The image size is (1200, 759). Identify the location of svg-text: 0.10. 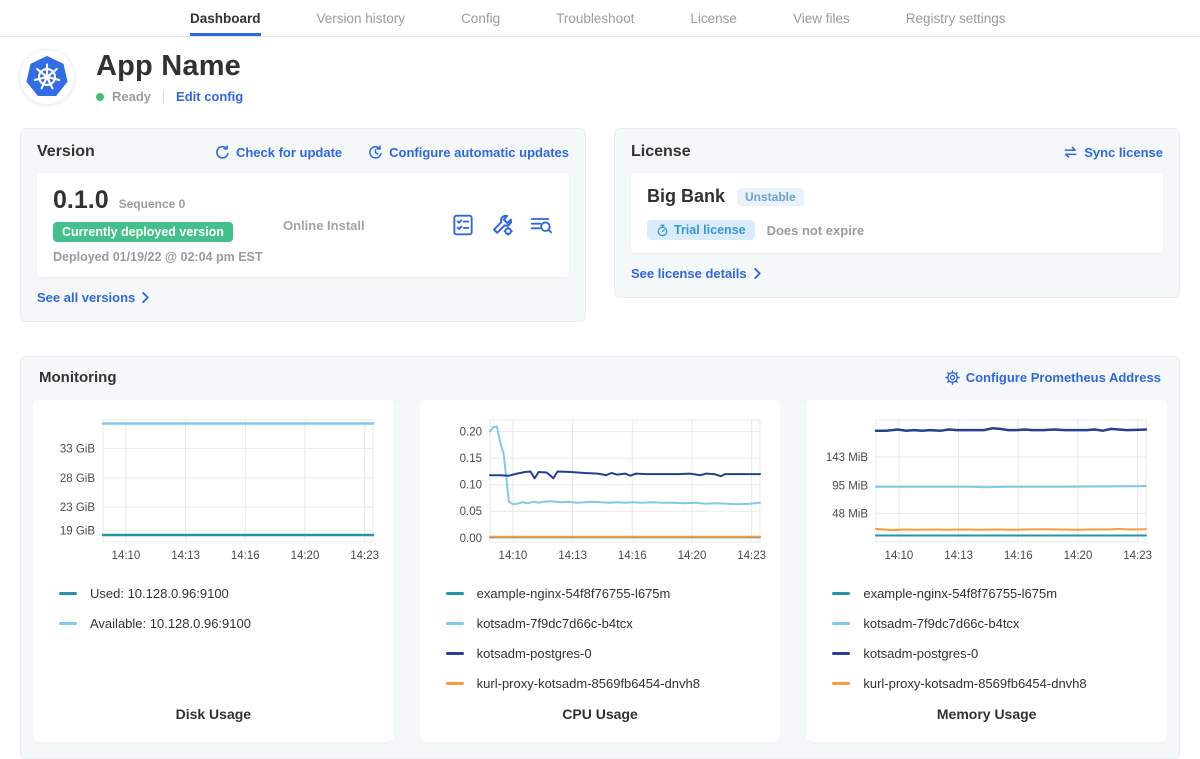
(470, 486).